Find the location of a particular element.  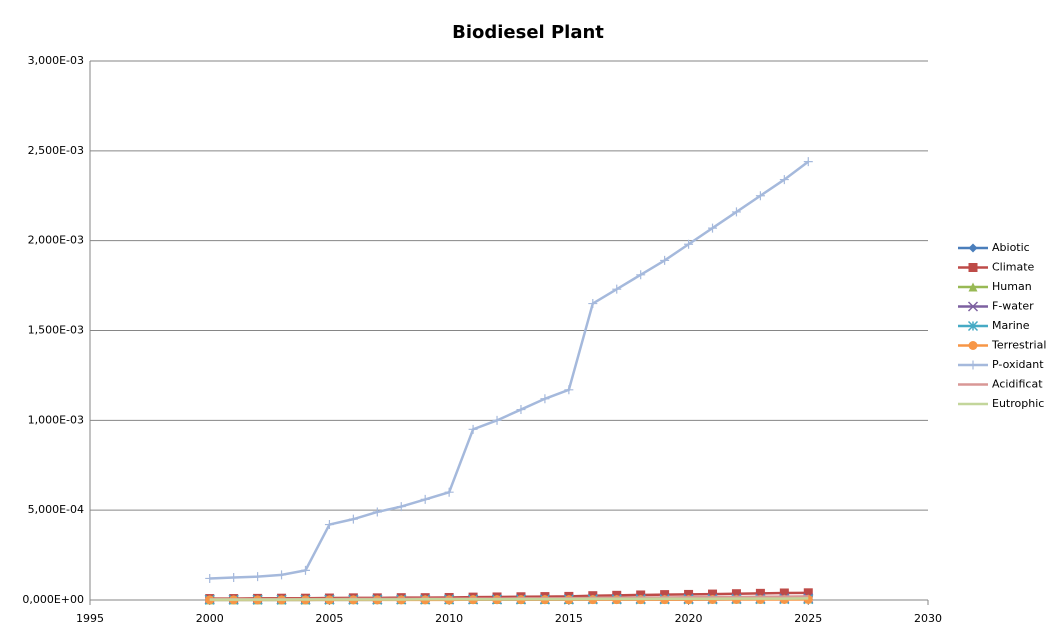

x-tick-label: 2030 is located at coordinates (928, 618).